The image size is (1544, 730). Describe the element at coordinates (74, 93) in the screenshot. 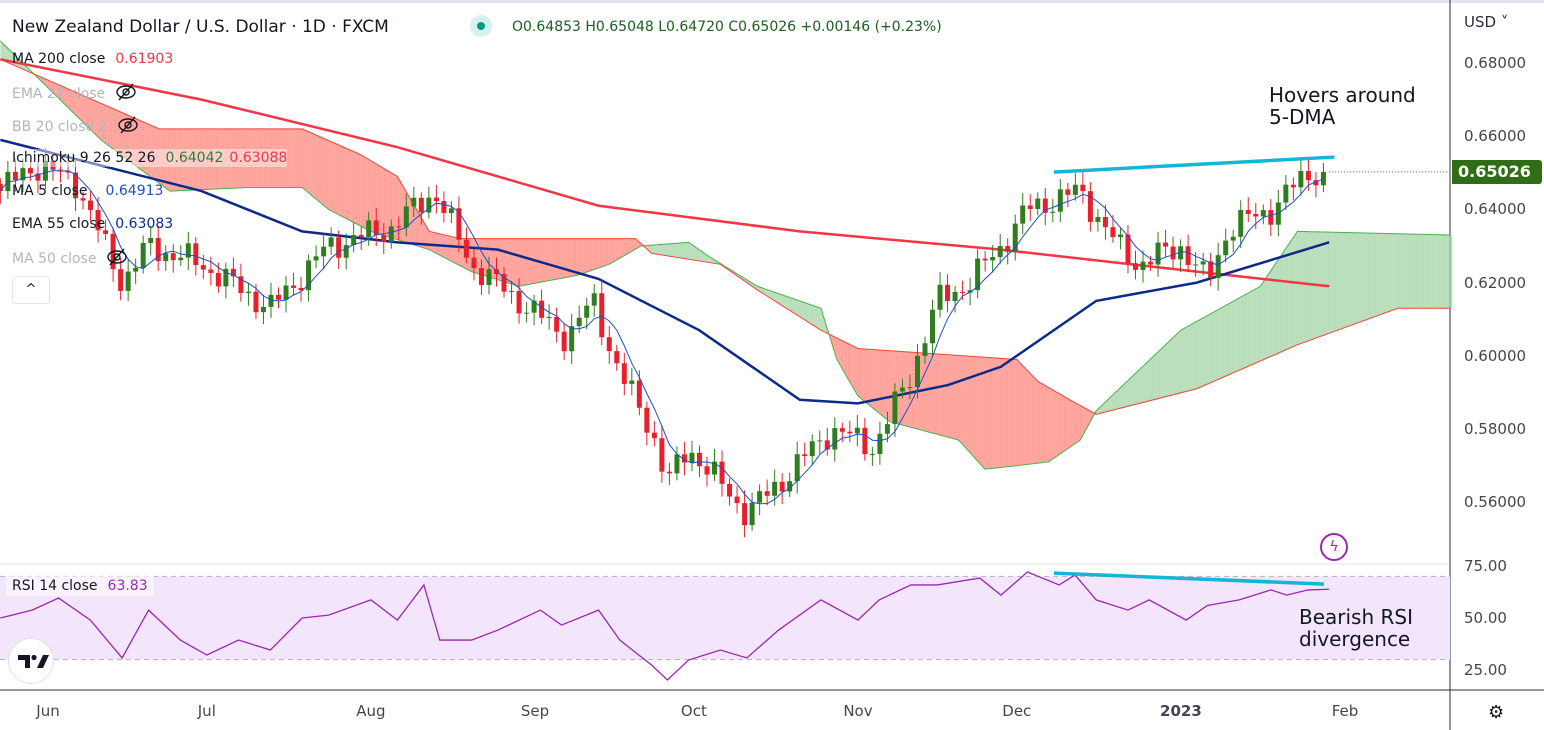

I see `legend-ema21: EMA 21 close` at that location.